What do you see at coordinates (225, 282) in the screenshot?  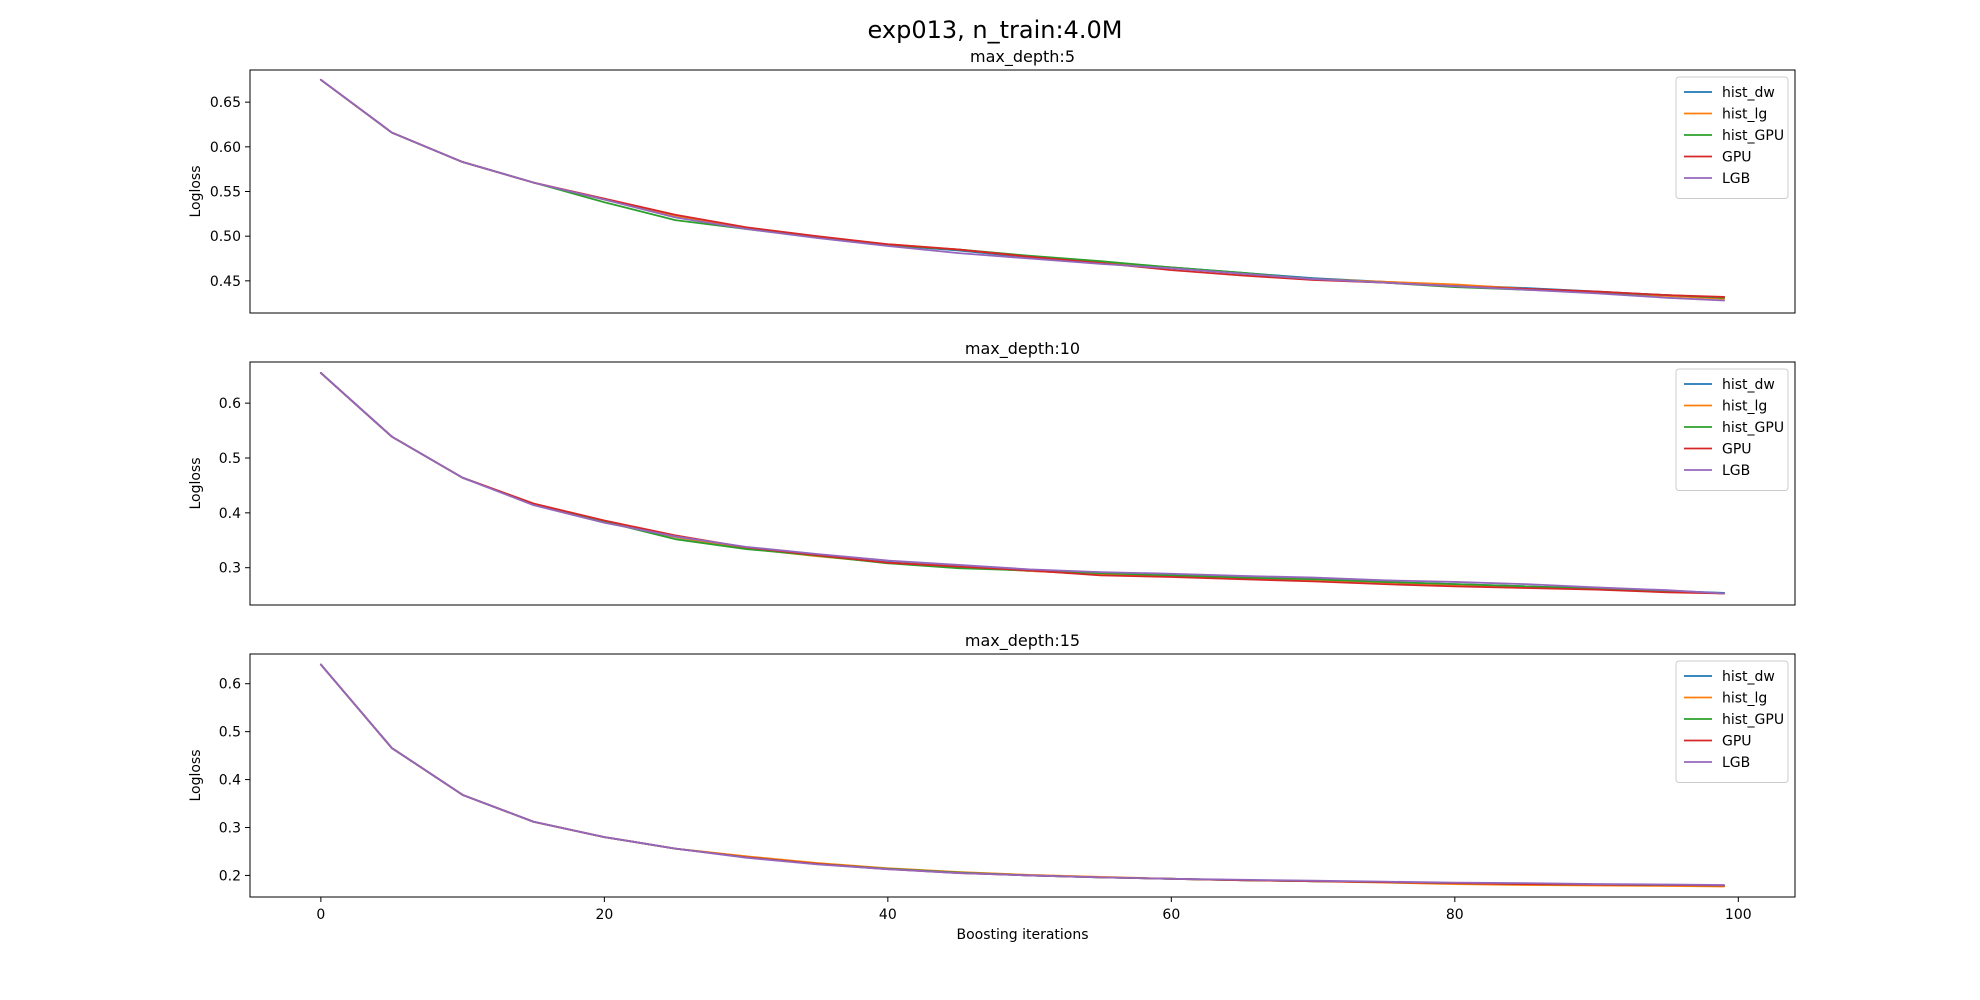 I see `y-tick-label: 0.45` at bounding box center [225, 282].